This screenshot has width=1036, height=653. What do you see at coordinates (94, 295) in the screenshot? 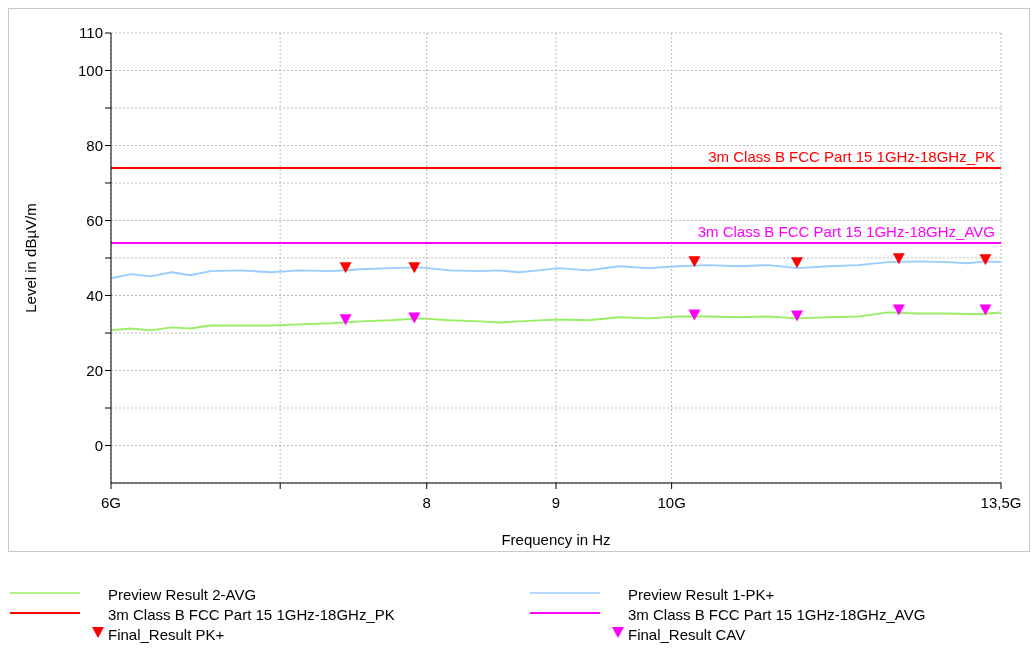
I see `y-tick-label: 40` at bounding box center [94, 295].